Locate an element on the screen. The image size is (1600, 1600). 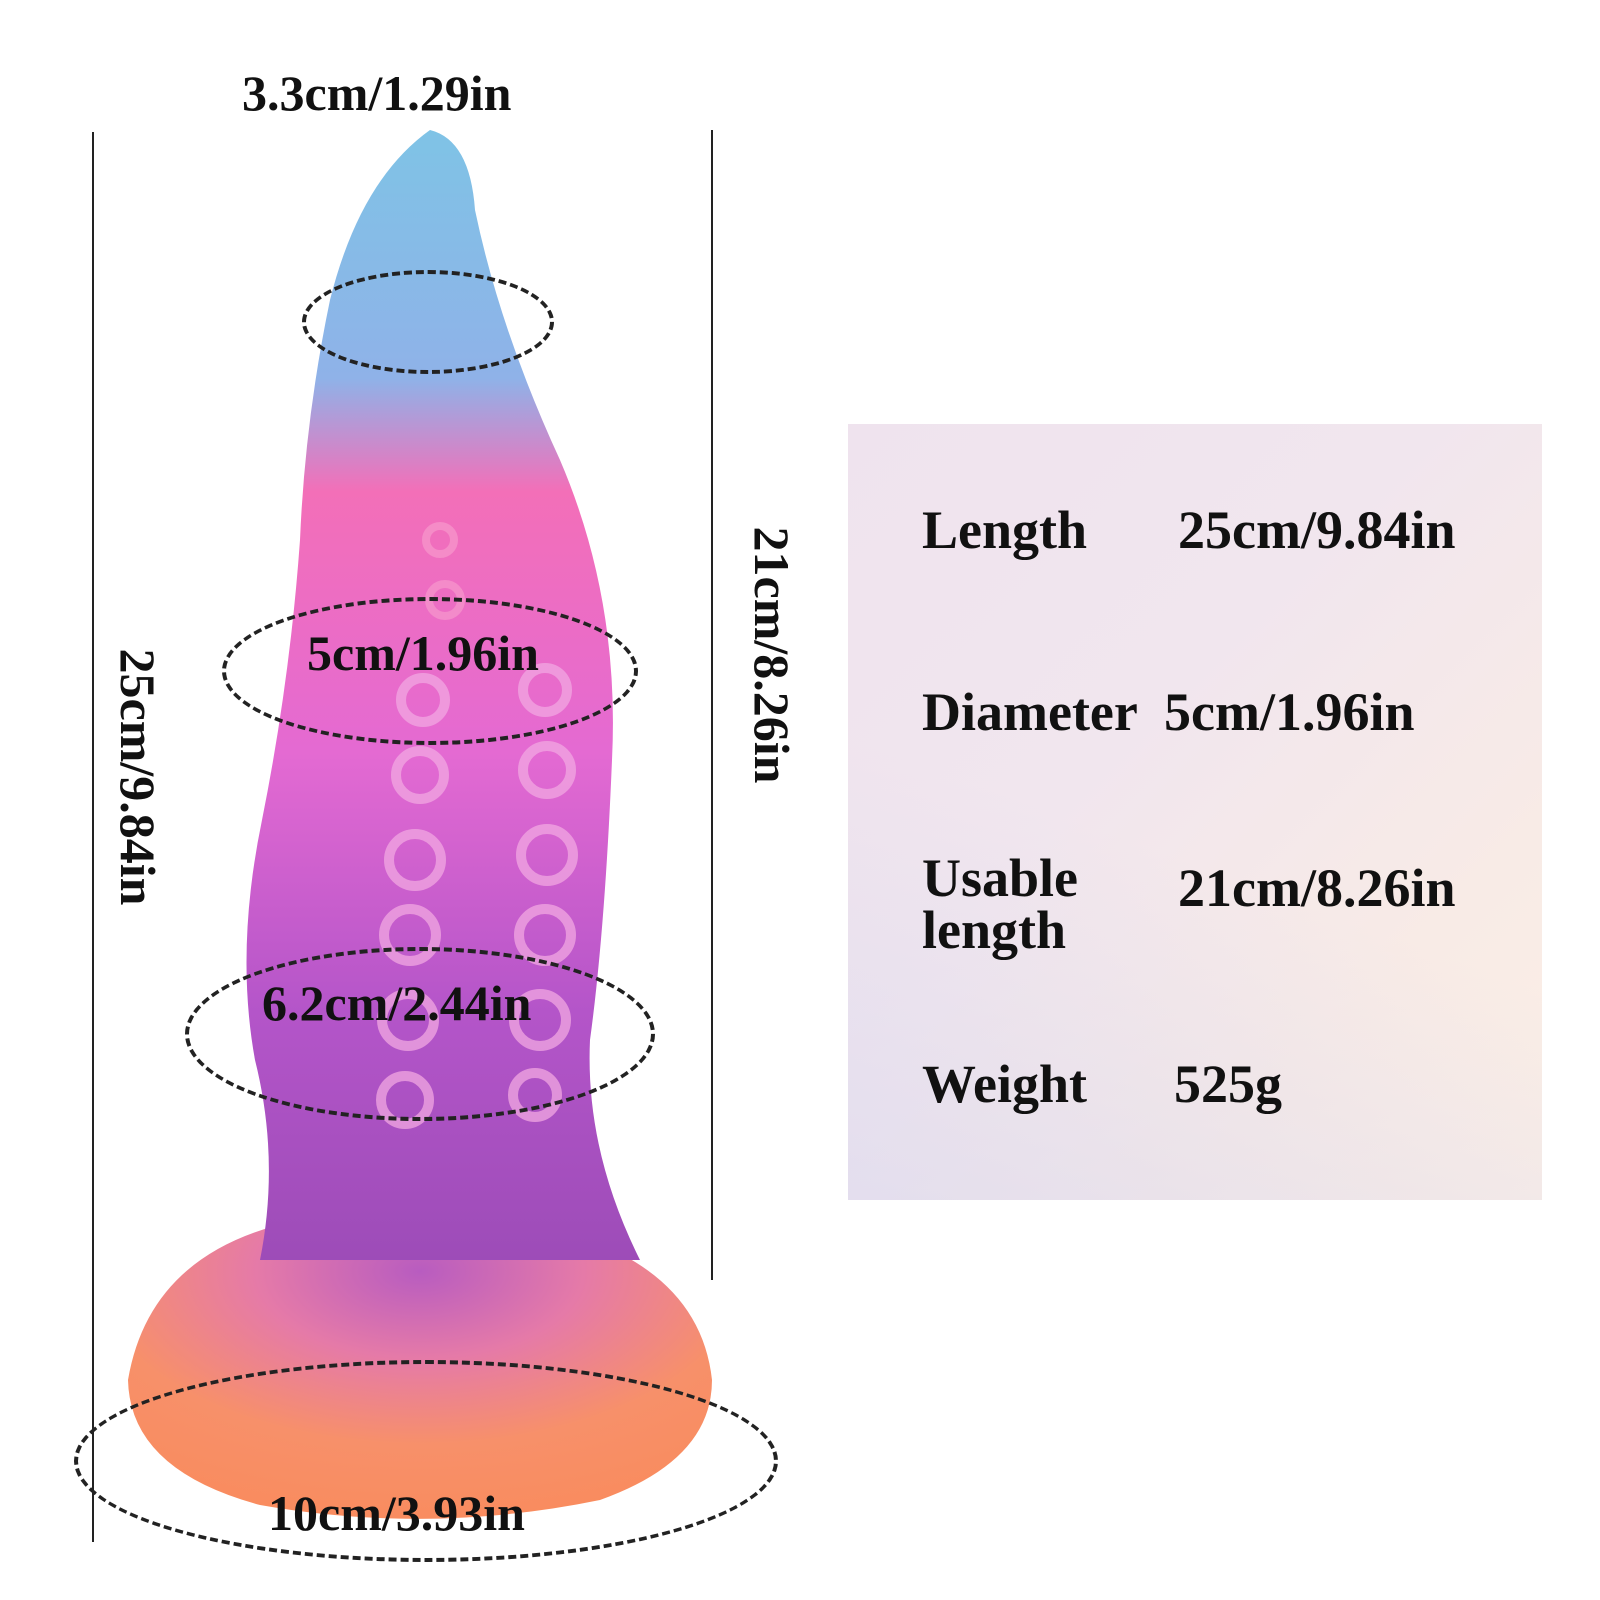
middle-circumference-marker is located at coordinates (420, 1034).